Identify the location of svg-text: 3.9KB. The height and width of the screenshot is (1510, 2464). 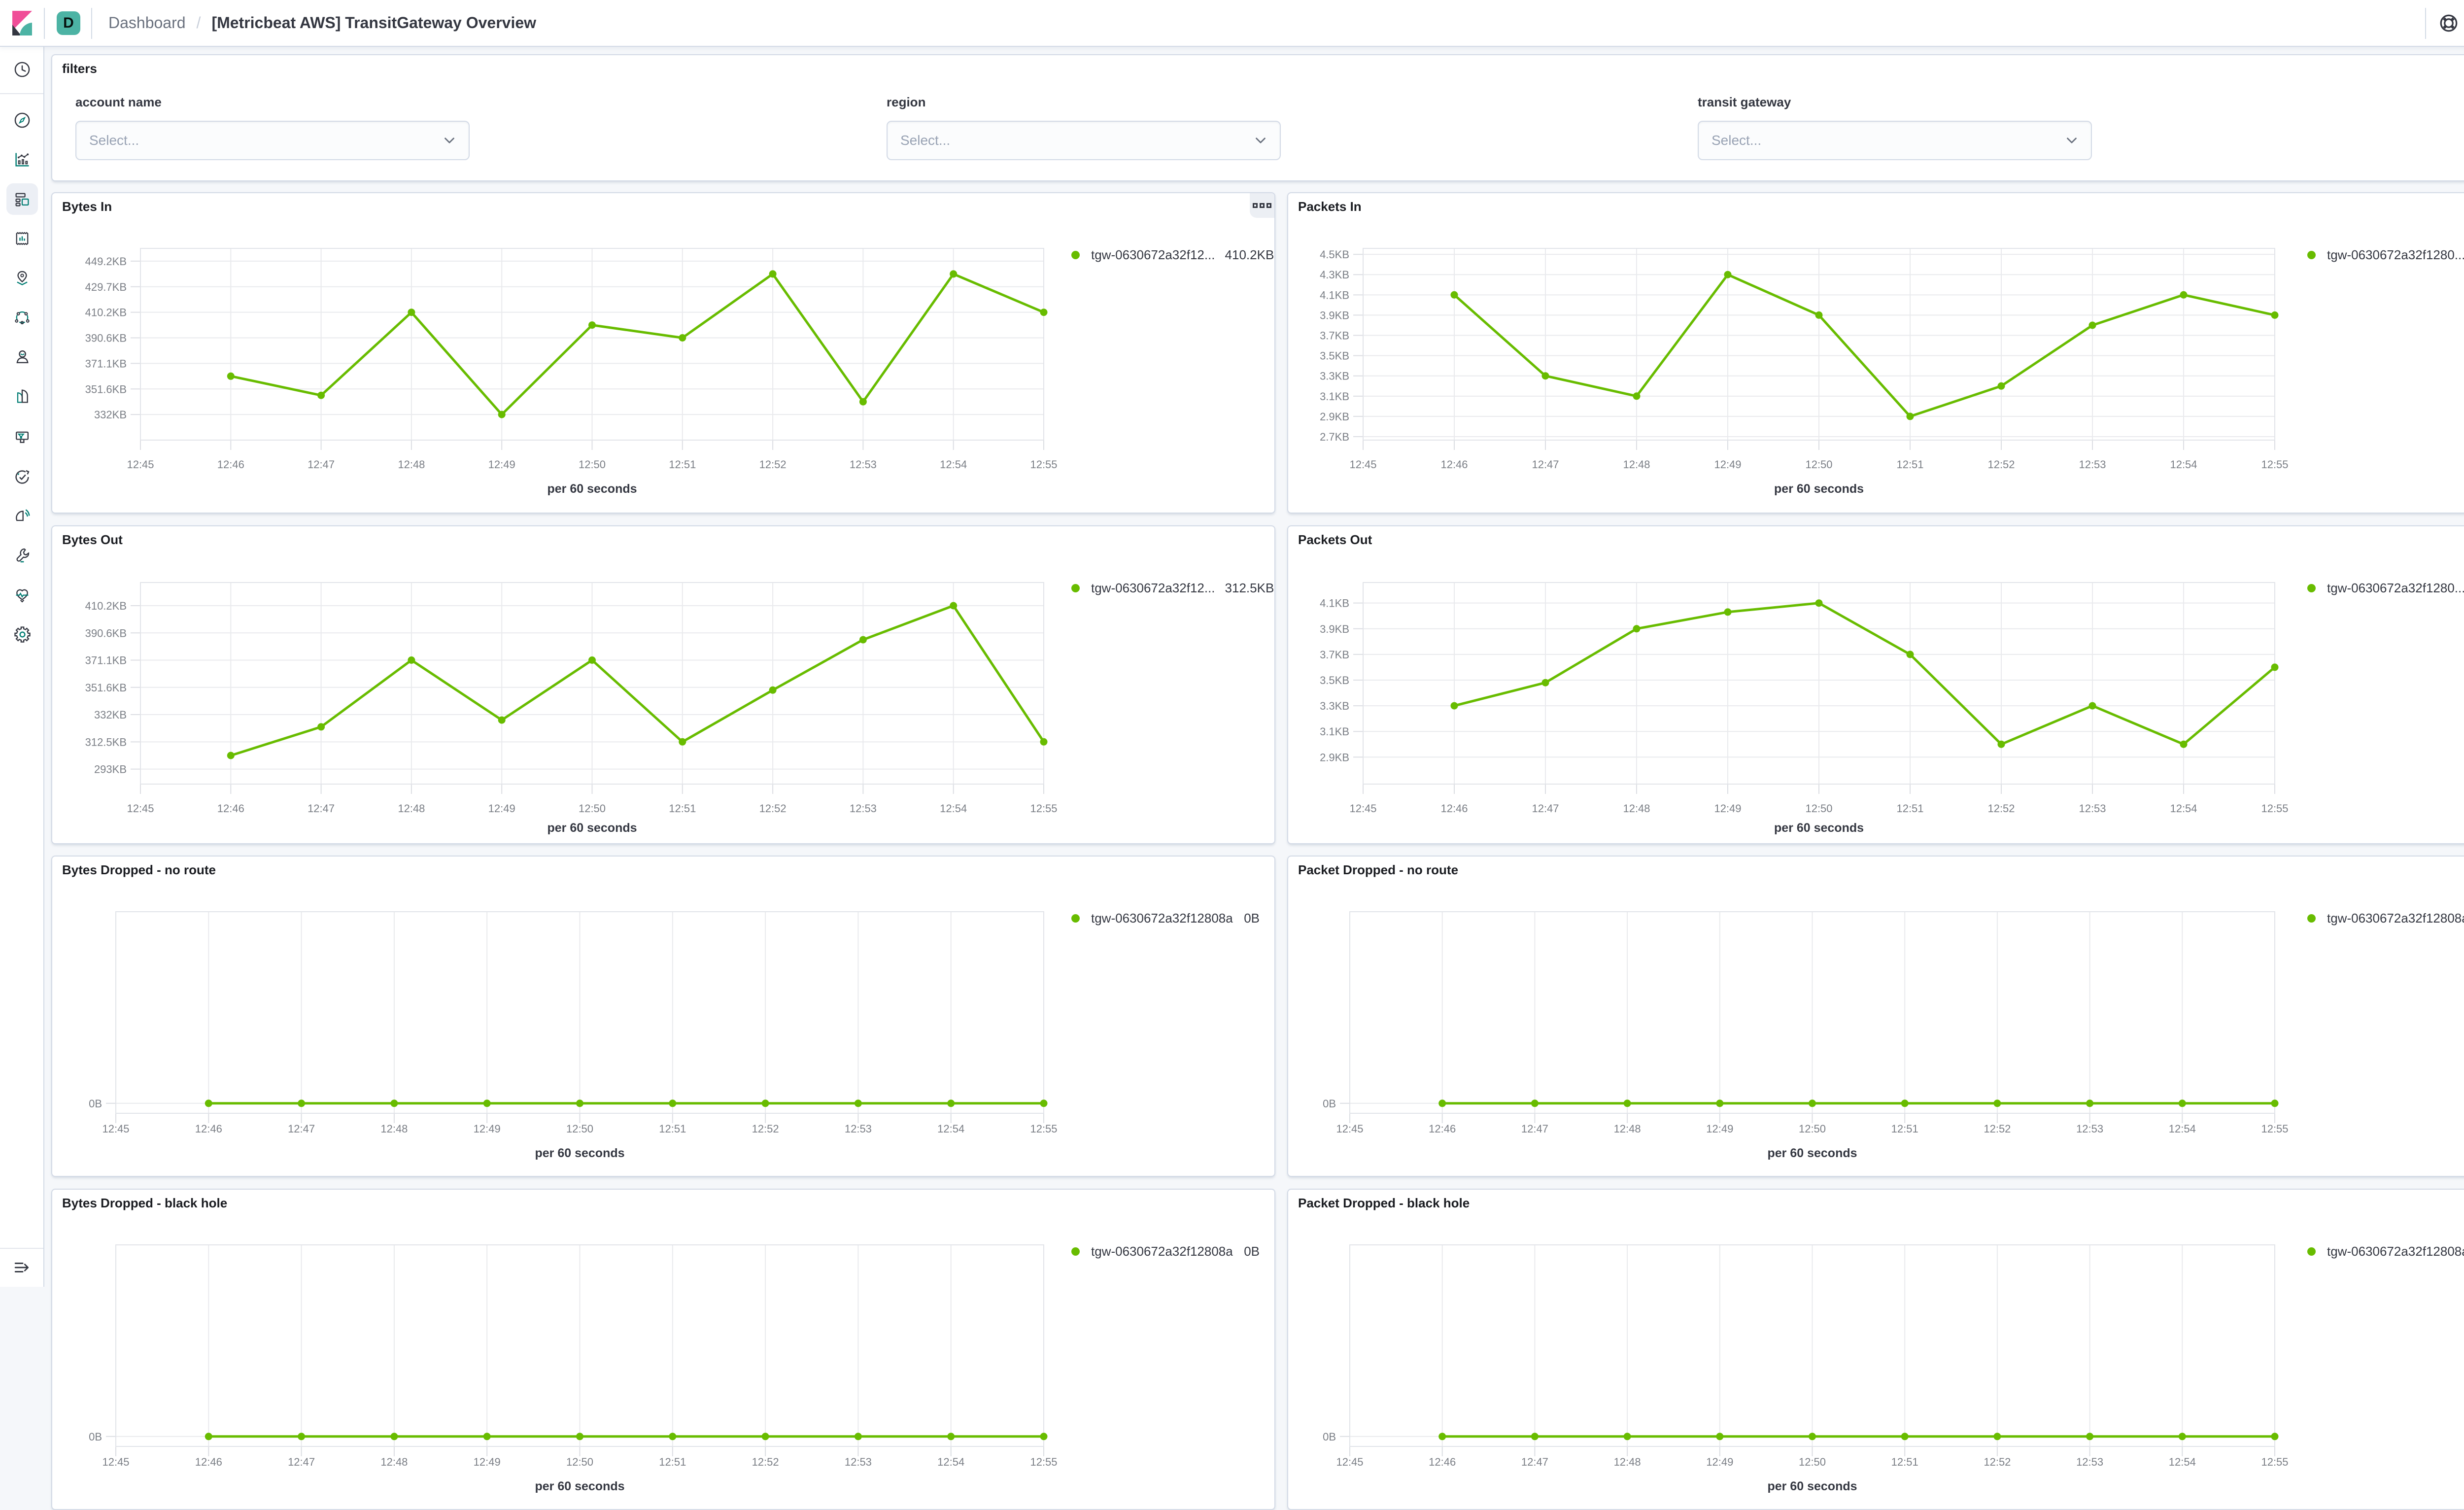
(1334, 315).